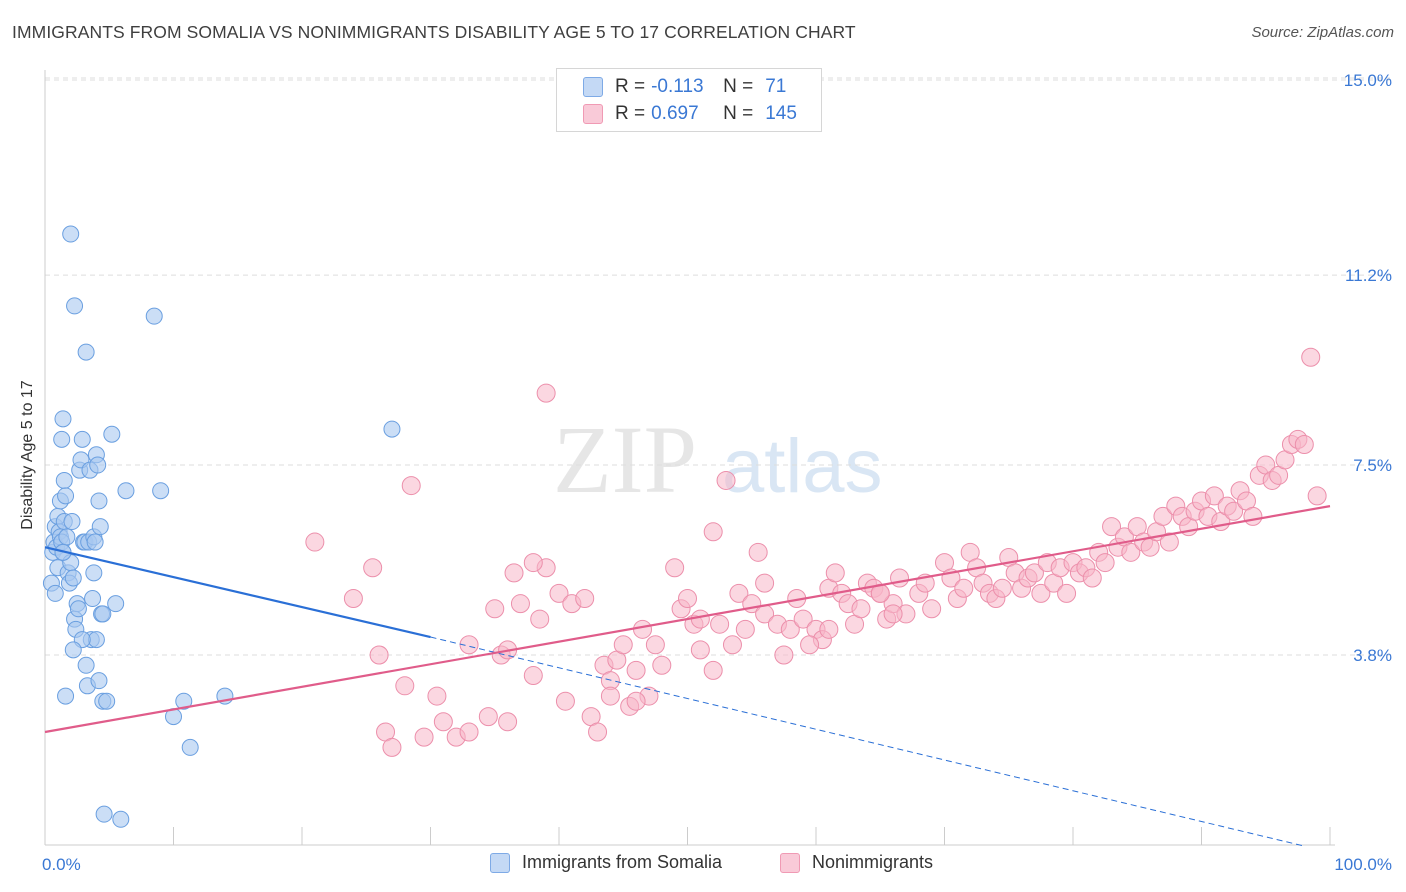 This screenshot has height=892, width=1406. What do you see at coordinates (677, 86) in the screenshot?
I see `r-value: -0.113` at bounding box center [677, 86].